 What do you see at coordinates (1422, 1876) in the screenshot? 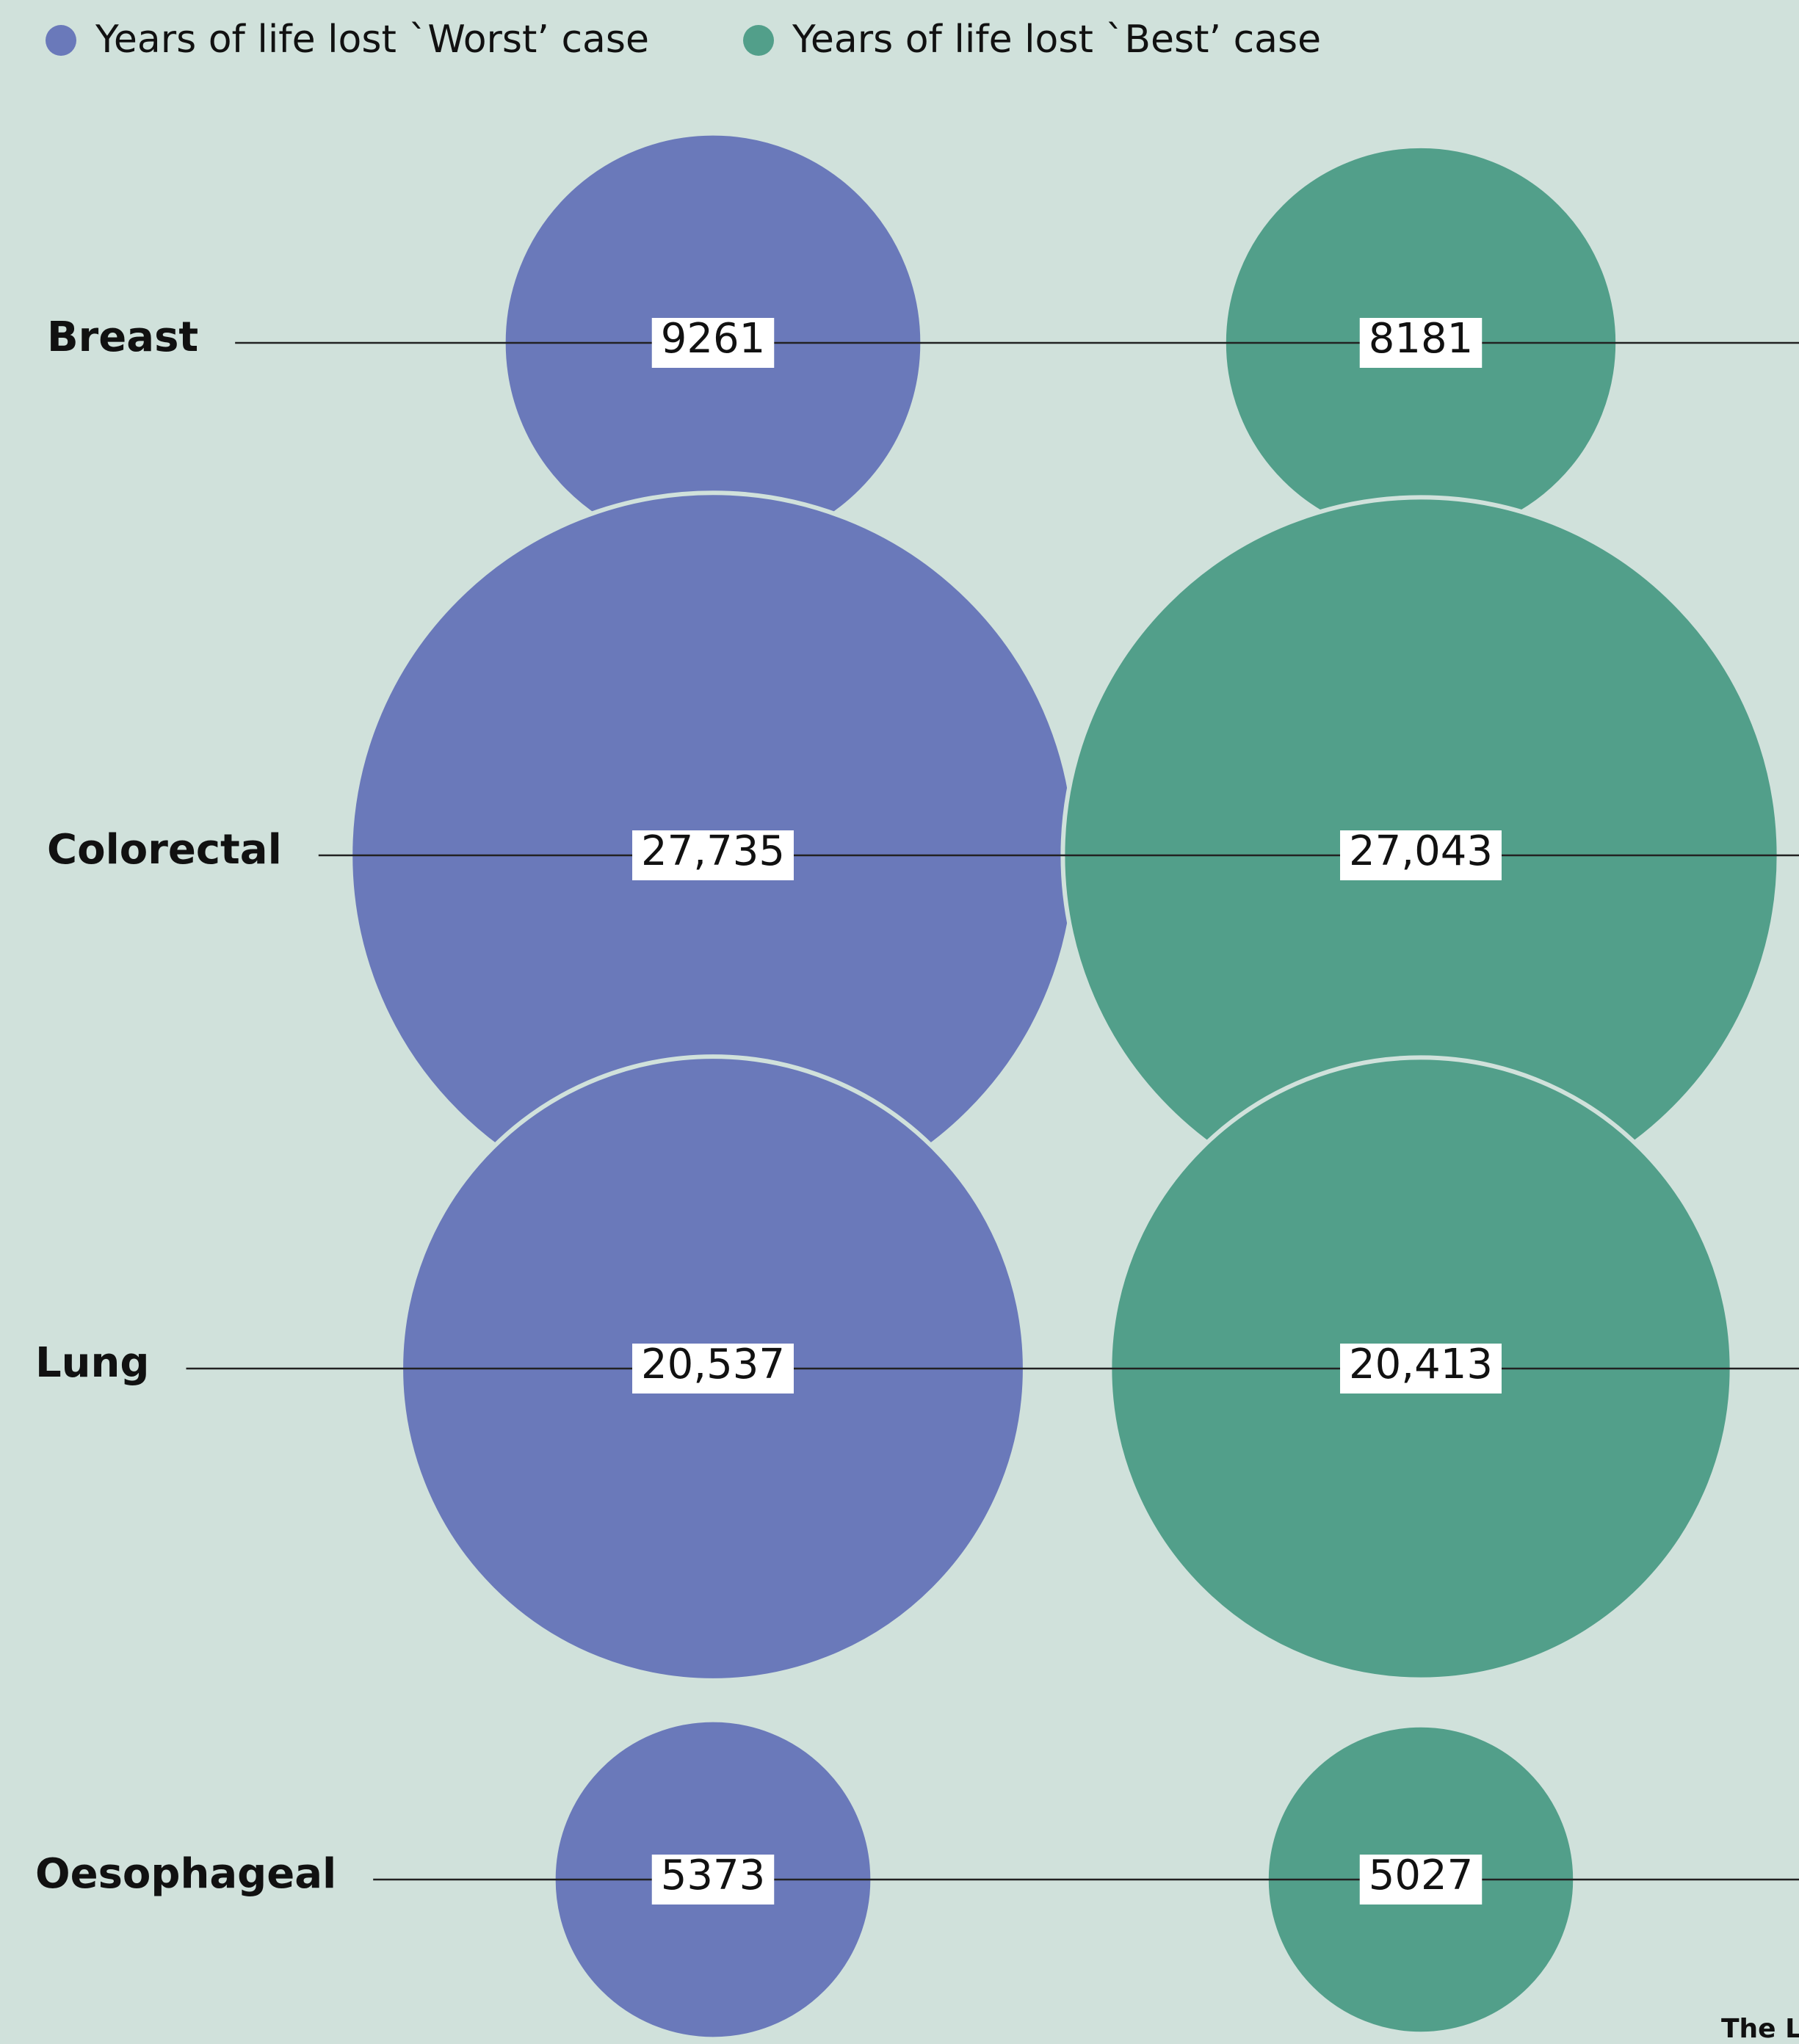
I see `value-label: 5027` at bounding box center [1422, 1876].